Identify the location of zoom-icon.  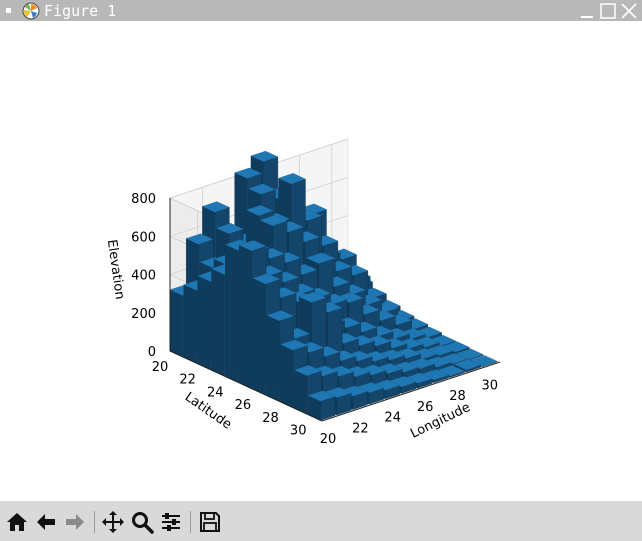
(143, 523).